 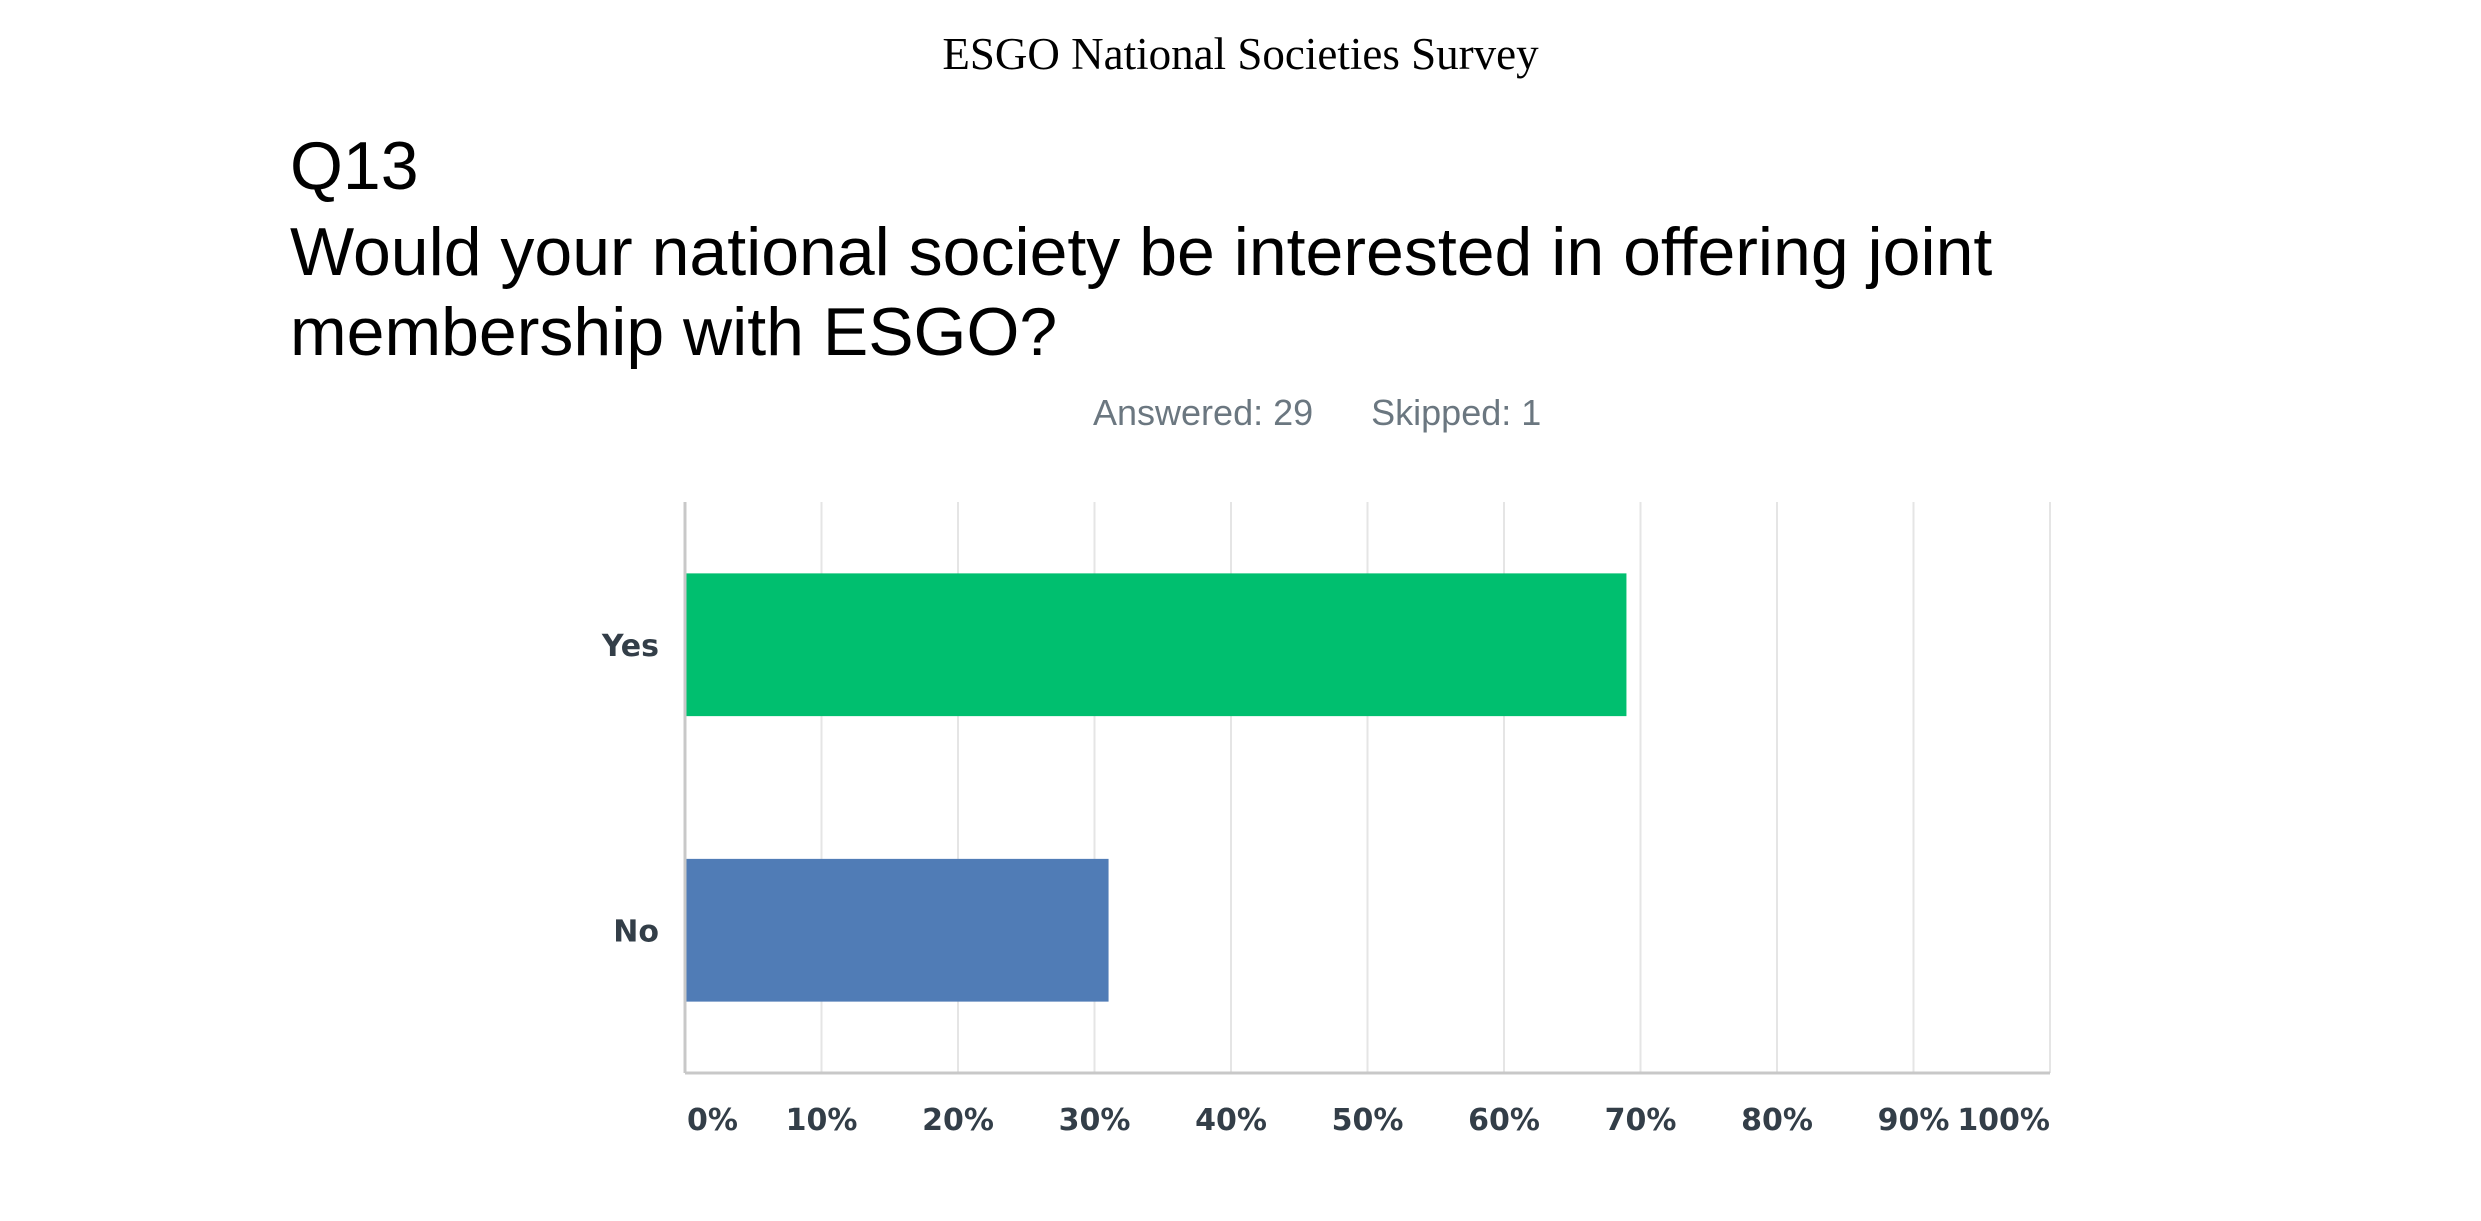 What do you see at coordinates (1456, 412) in the screenshot?
I see `skipped-count: Skipped: 1` at bounding box center [1456, 412].